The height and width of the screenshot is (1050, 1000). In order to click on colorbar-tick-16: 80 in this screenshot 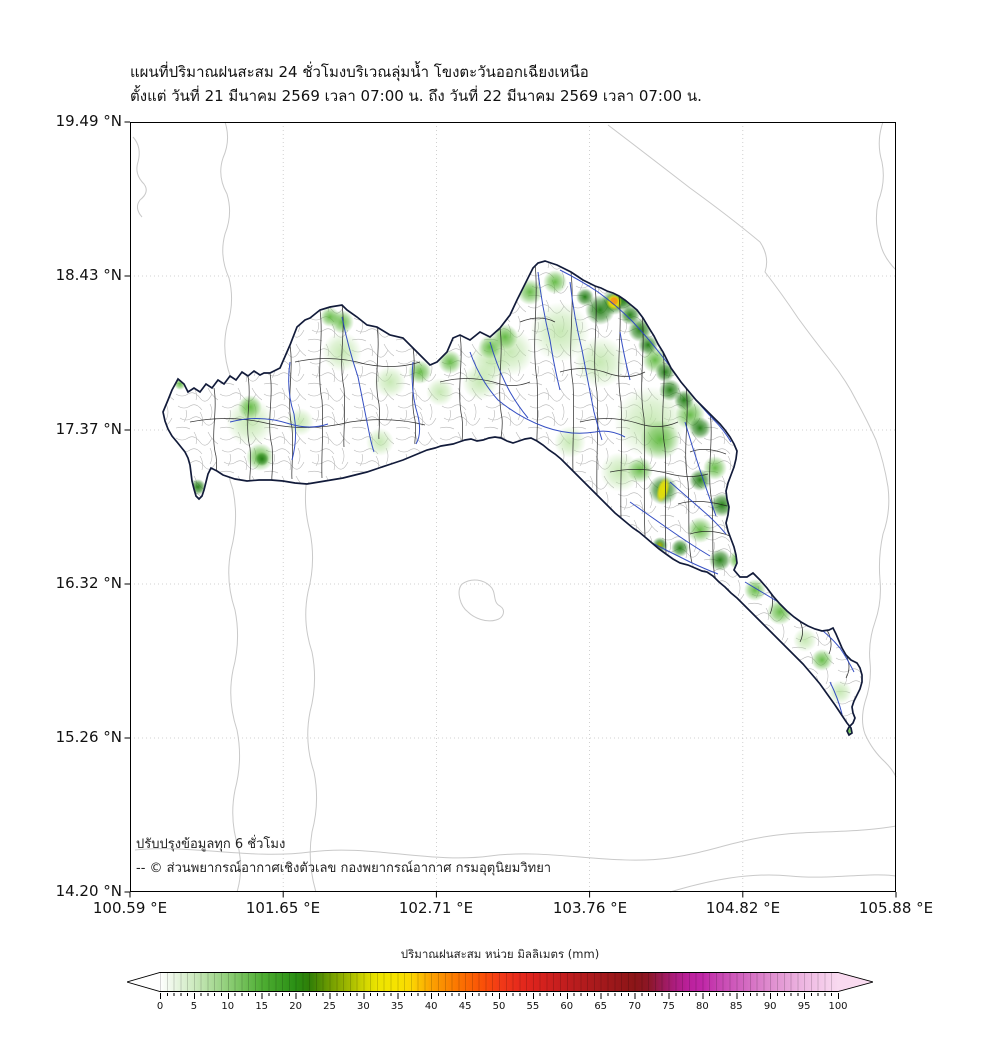, I will do `click(702, 1006)`.